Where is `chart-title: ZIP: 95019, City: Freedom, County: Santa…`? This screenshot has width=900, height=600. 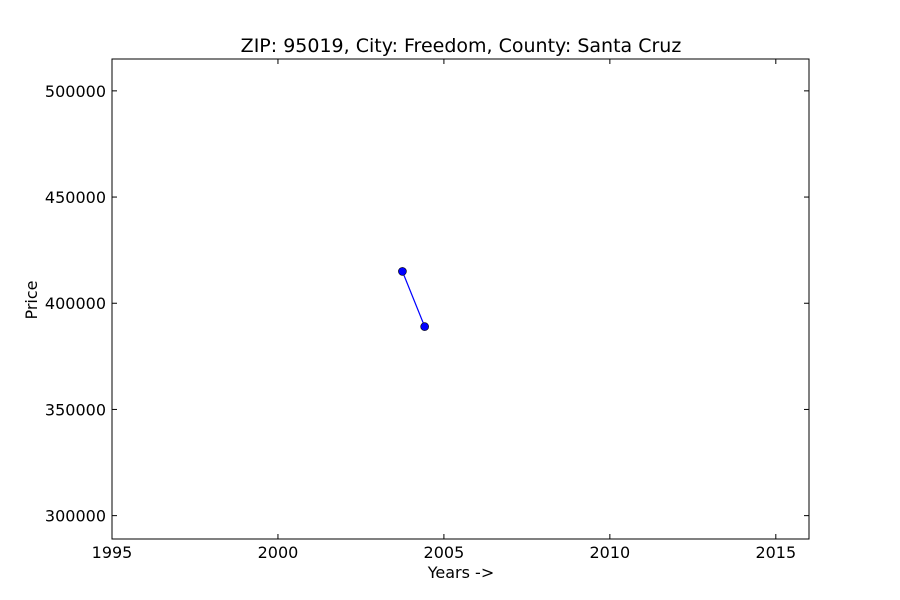
chart-title: ZIP: 95019, City: Freedom, County: Santa… is located at coordinates (461, 46).